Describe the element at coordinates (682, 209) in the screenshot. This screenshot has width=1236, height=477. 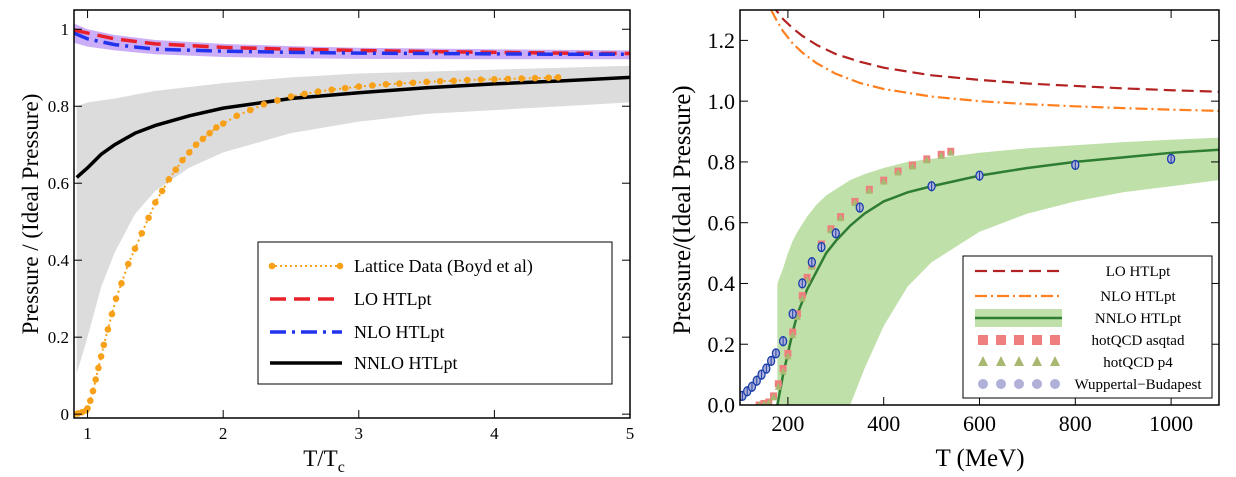
I see `right-y-axis-label: Pressure/(Ideal Pressure)` at that location.